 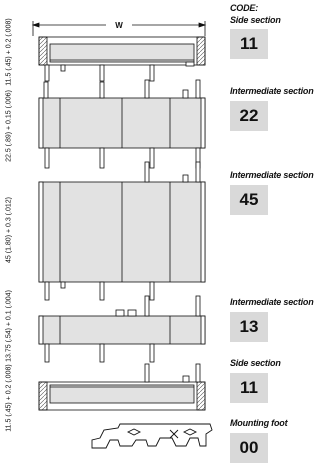 I want to click on intermediate-section-22-drawing, so click(x=122, y=124).